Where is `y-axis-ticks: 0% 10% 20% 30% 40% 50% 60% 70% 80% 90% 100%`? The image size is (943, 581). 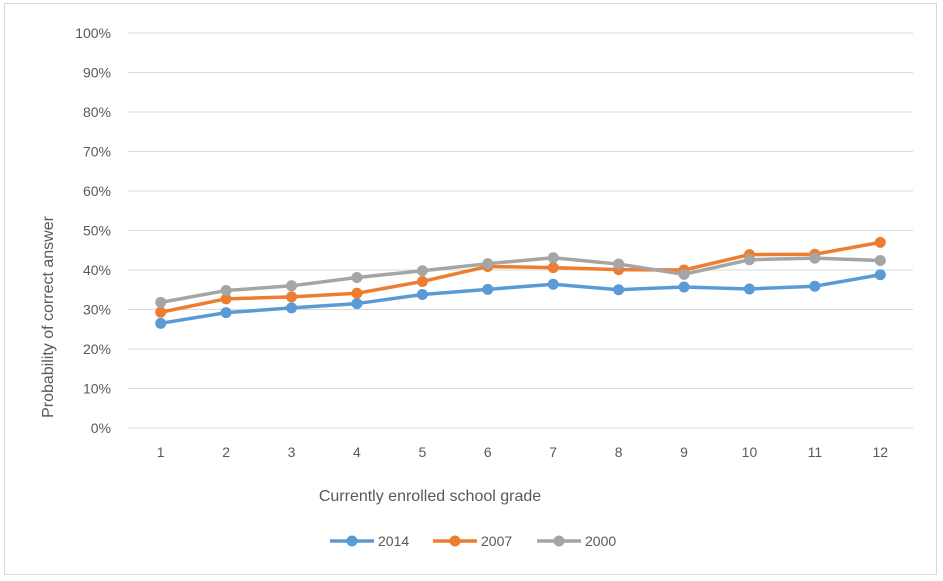
y-axis-ticks: 0% 10% 20% 30% 40% 50% 60% 70% 80% 90% 100% is located at coordinates (93, 230).